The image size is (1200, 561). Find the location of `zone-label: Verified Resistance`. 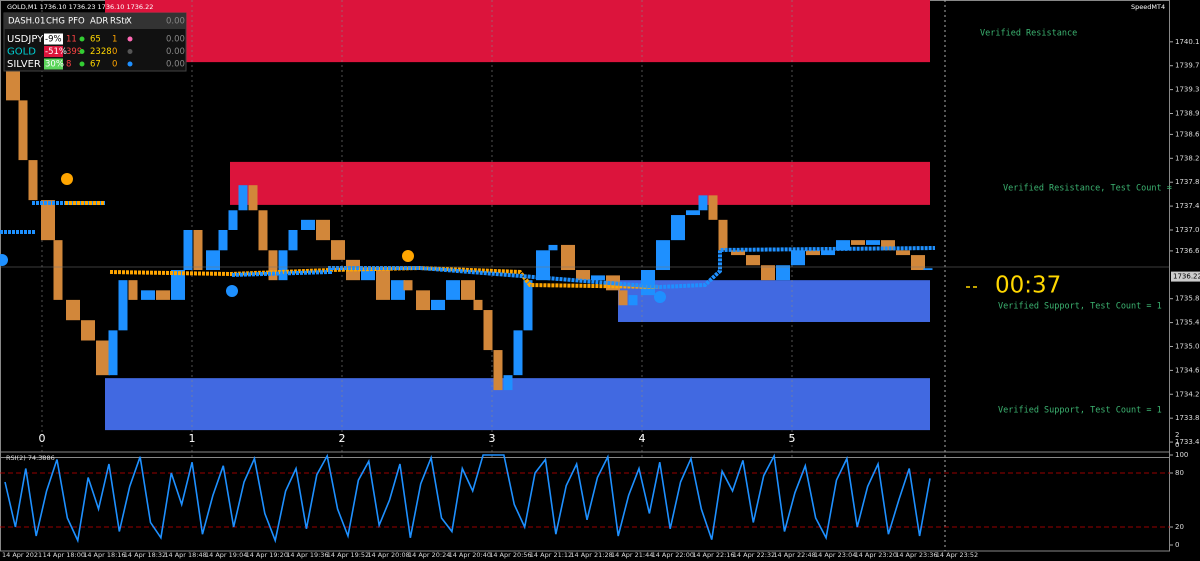

zone-label: Verified Resistance is located at coordinates (1028, 34).